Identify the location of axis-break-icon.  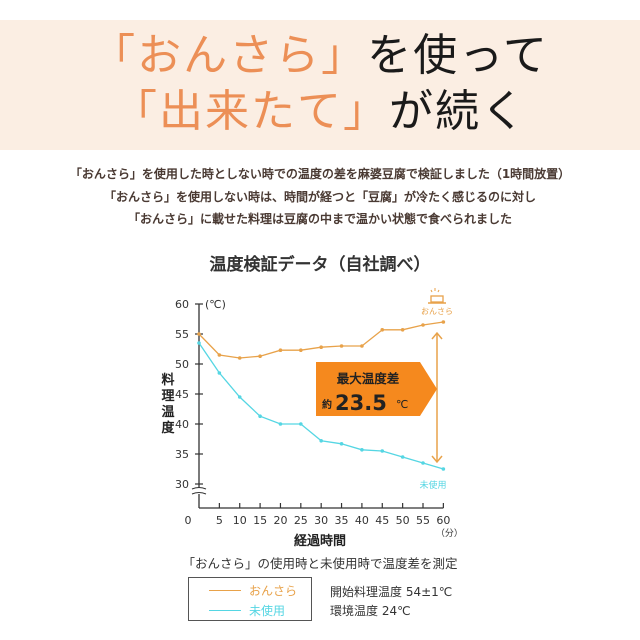
(199, 491).